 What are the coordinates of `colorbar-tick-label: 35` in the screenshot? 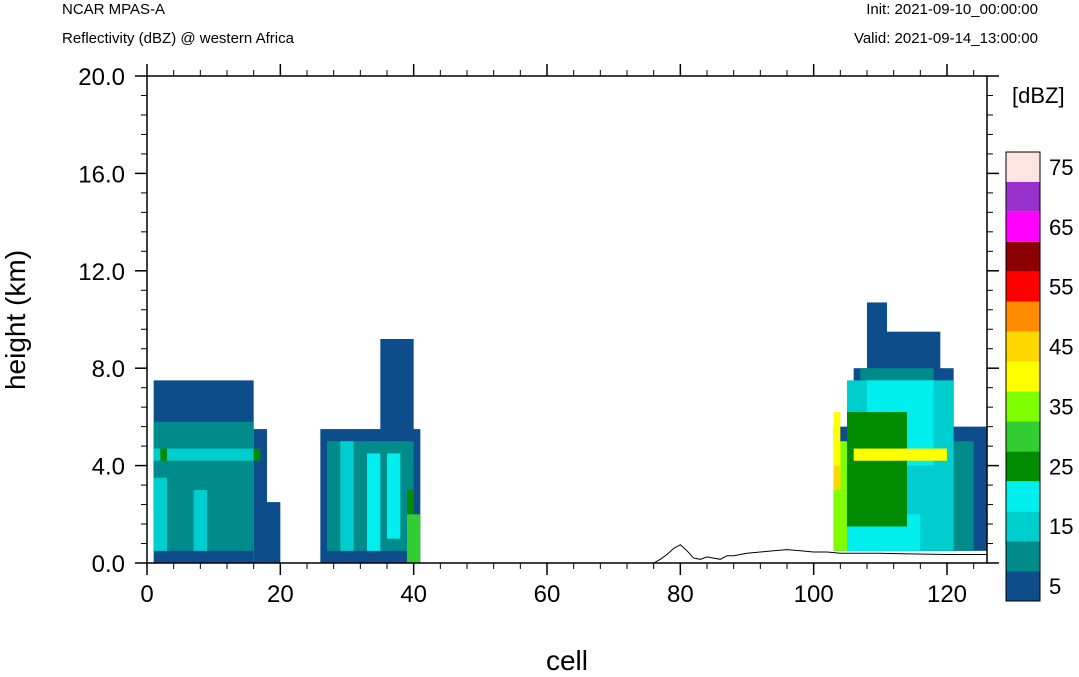 It's located at (1061, 406).